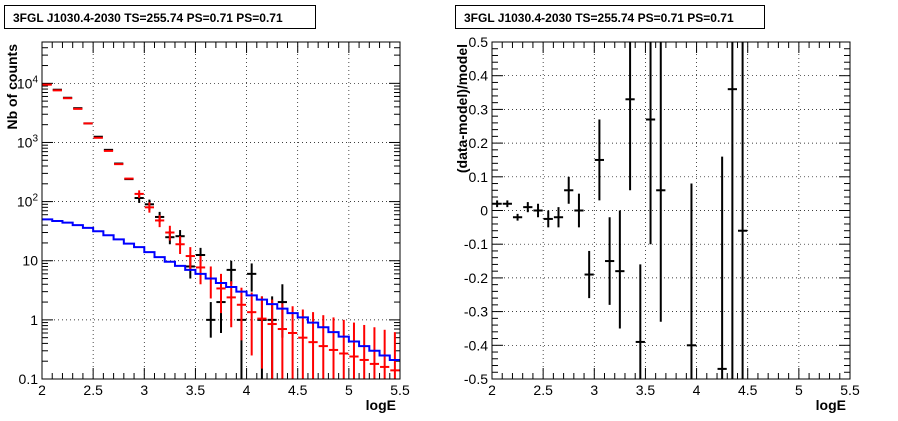 Image resolution: width=898 pixels, height=421 pixels. What do you see at coordinates (484, 211) in the screenshot?
I see `y-tick-label: 0` at bounding box center [484, 211].